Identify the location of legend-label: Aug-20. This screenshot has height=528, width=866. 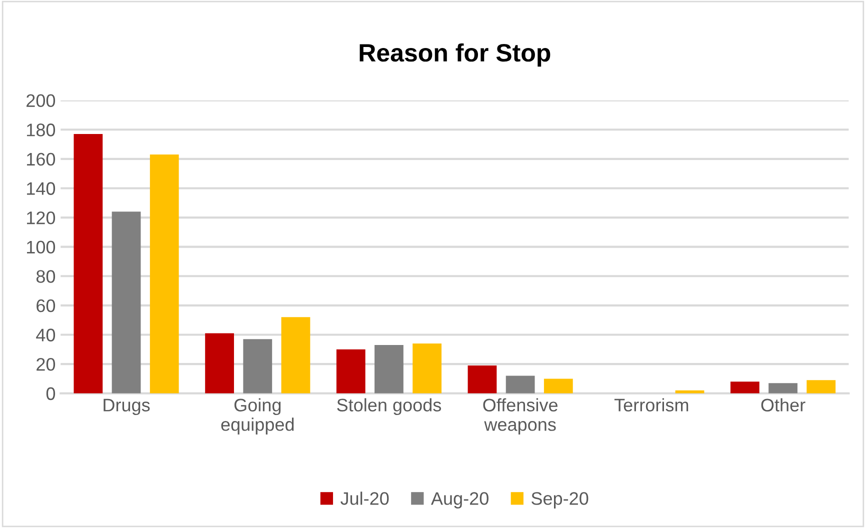
(459, 500).